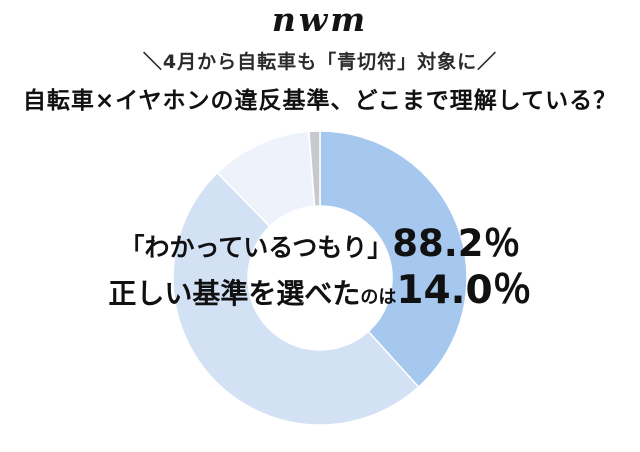 This screenshot has height=452, width=640. I want to click on nwm-logo: nwm, so click(320, 19).